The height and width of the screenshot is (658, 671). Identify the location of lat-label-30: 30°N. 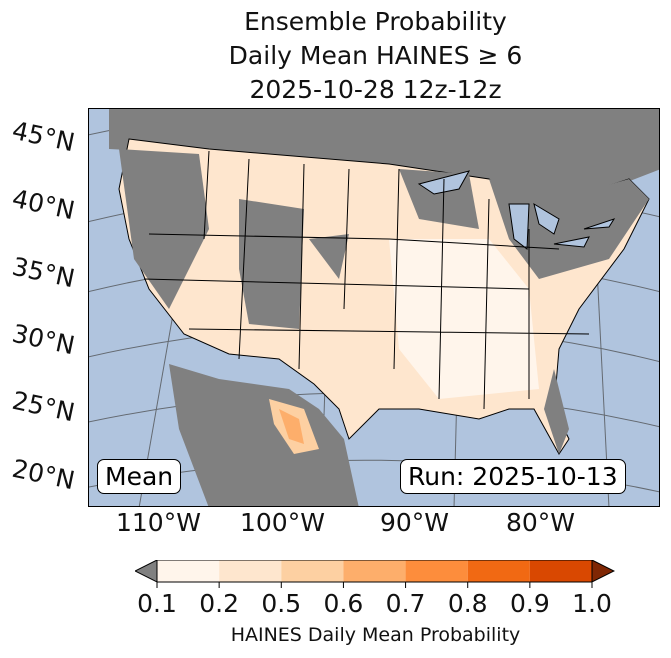
(43, 339).